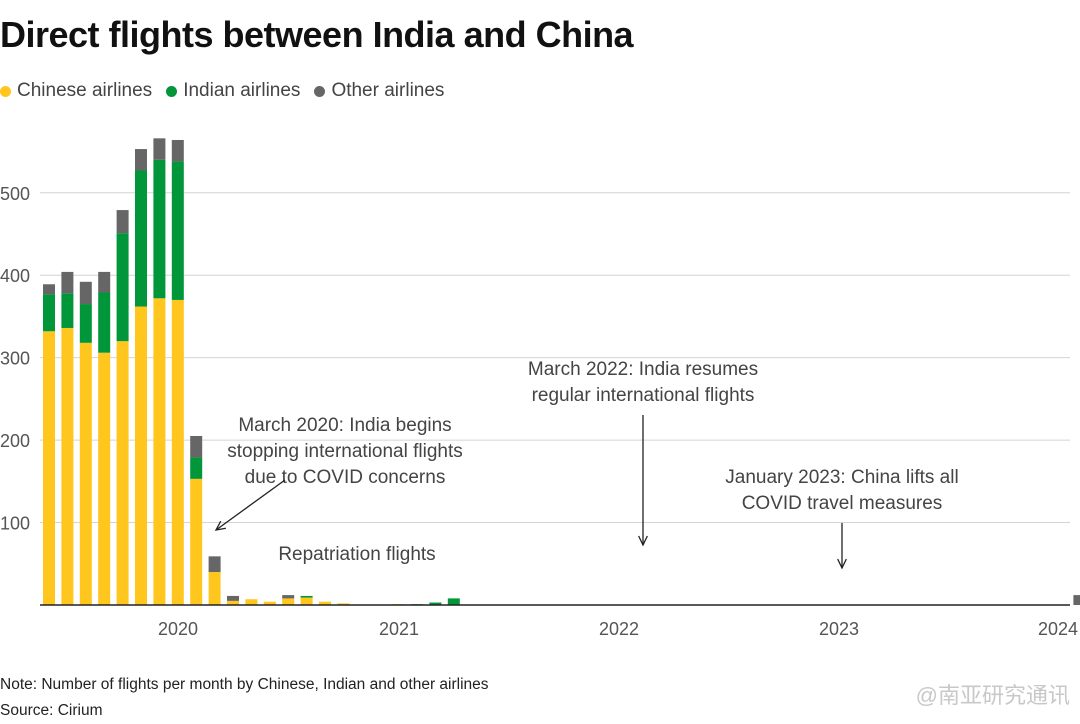 This screenshot has height=724, width=1080. What do you see at coordinates (250, 505) in the screenshot?
I see `annotation-march-2020-arrow-shaft` at bounding box center [250, 505].